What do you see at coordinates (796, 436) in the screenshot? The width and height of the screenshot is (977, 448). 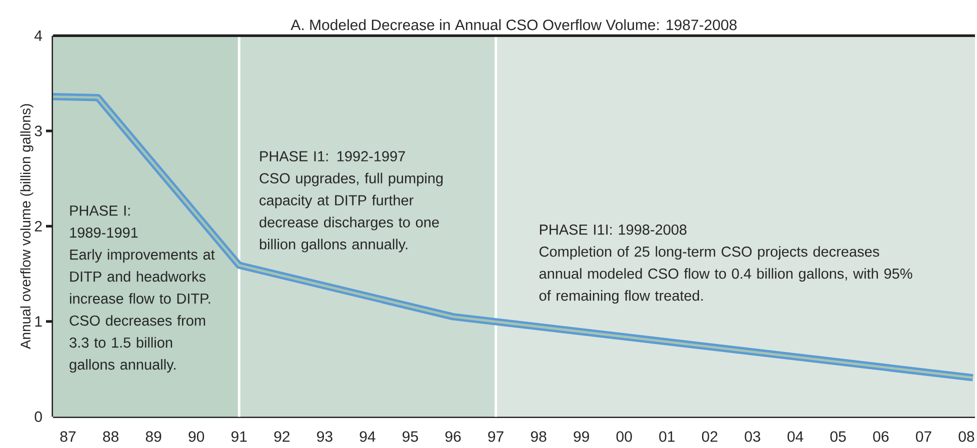 I see `x-tick-label: 04` at bounding box center [796, 436].